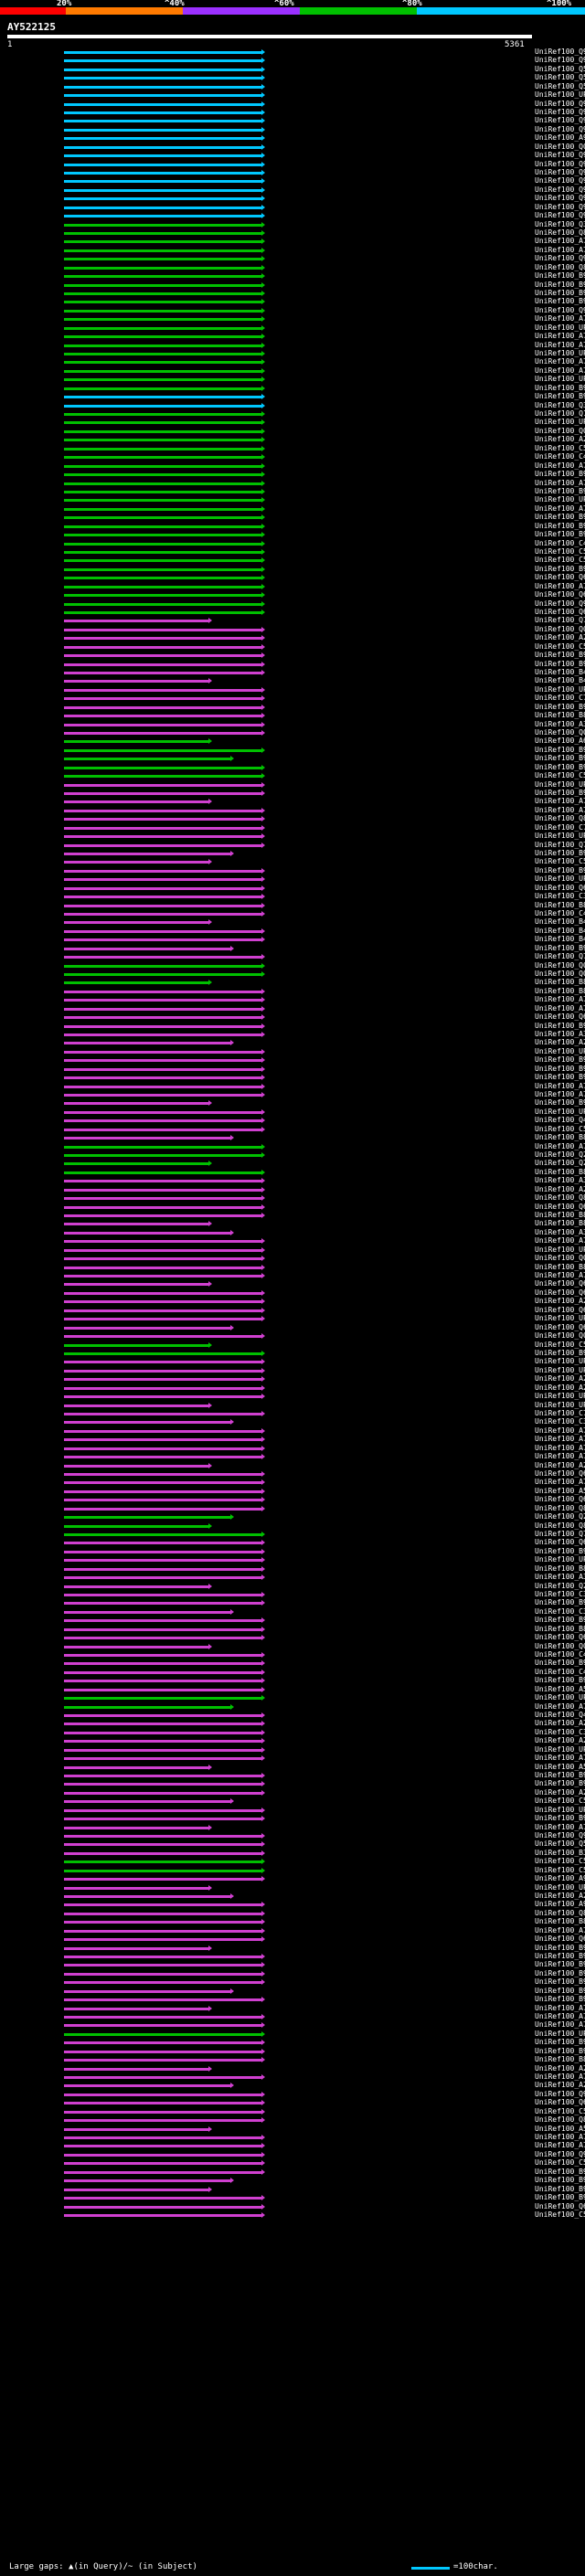 This screenshot has height=2576, width=585. What do you see at coordinates (560, 1706) in the screenshot?
I see `hit-label: UniRef100_A7P6B4` at bounding box center [560, 1706].